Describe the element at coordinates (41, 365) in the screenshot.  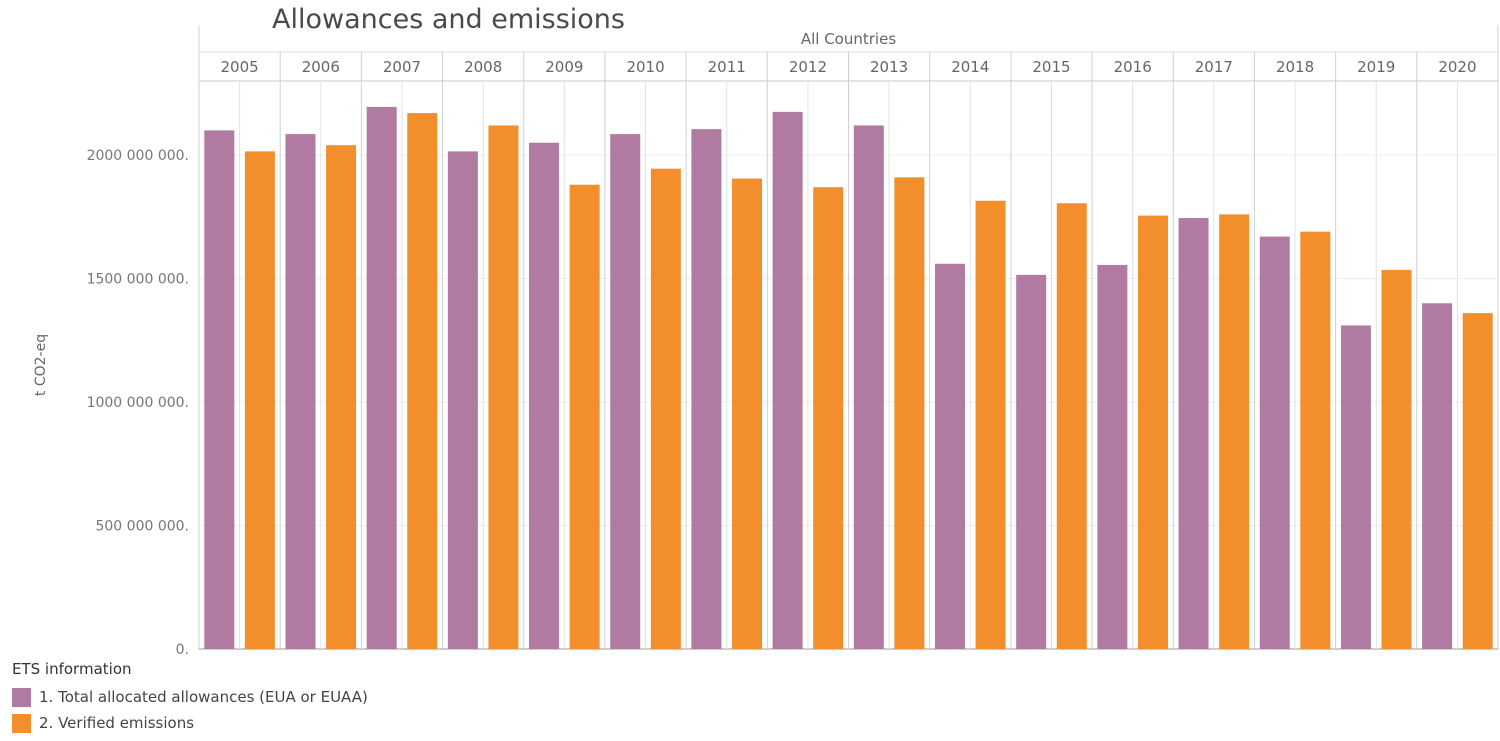
I see `y-axis-label: t CO2-eq` at that location.